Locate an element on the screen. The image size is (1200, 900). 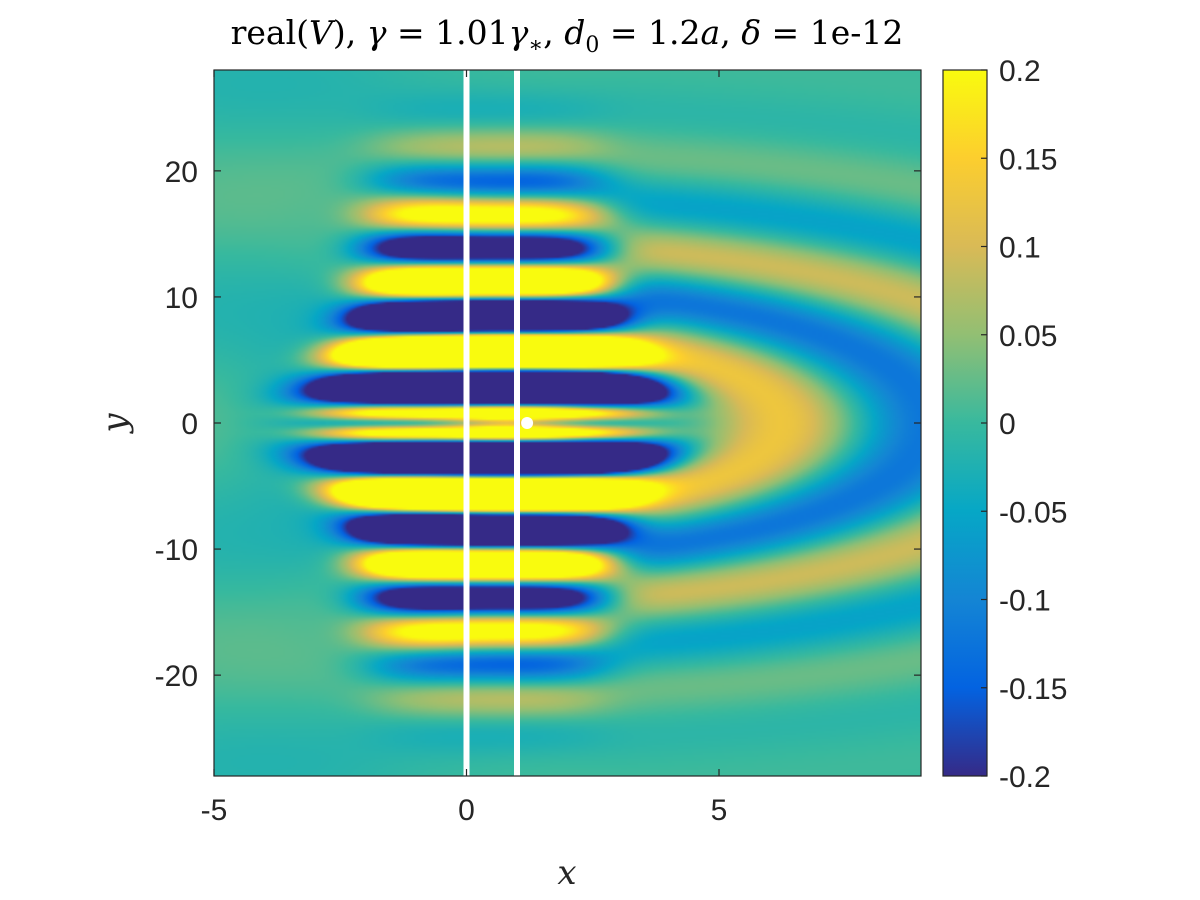
x-tick-label: 5 is located at coordinates (719, 810).